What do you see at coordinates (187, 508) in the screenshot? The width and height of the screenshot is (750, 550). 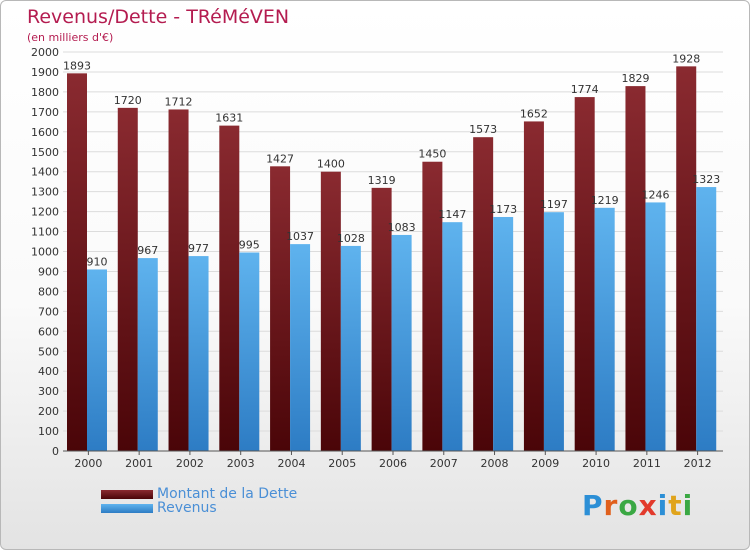 I see `legend-label-revenue: Revenus` at bounding box center [187, 508].